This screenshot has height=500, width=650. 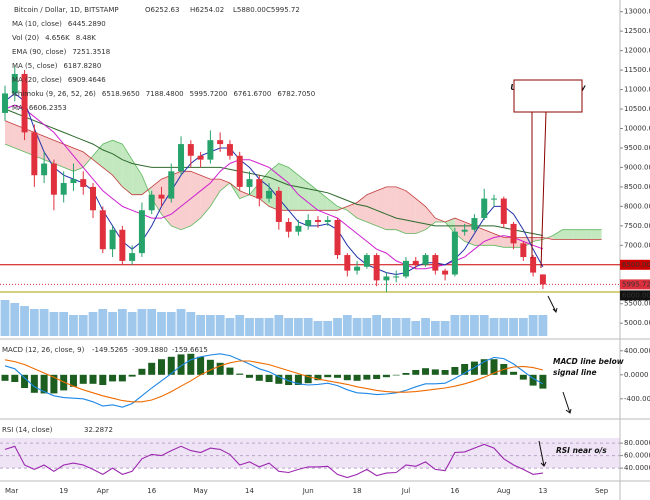 I want to click on x-tick-label: Aug, so click(x=504, y=491).